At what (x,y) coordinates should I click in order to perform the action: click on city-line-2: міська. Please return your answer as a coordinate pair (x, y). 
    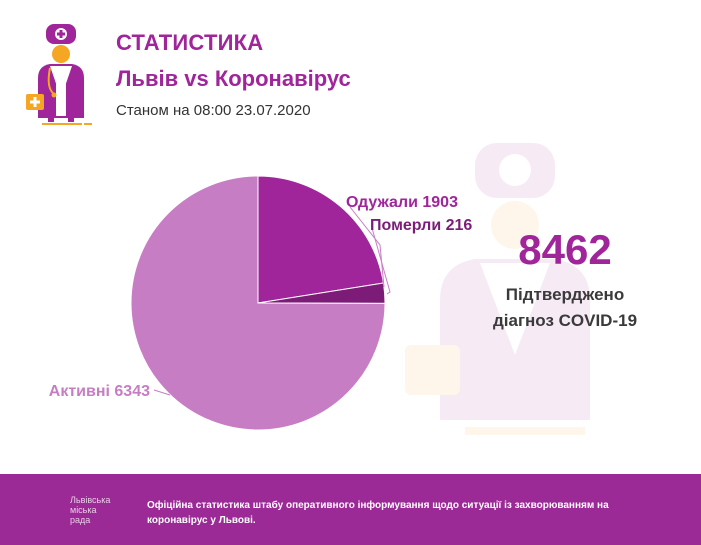
    Looking at the image, I should click on (83, 510).